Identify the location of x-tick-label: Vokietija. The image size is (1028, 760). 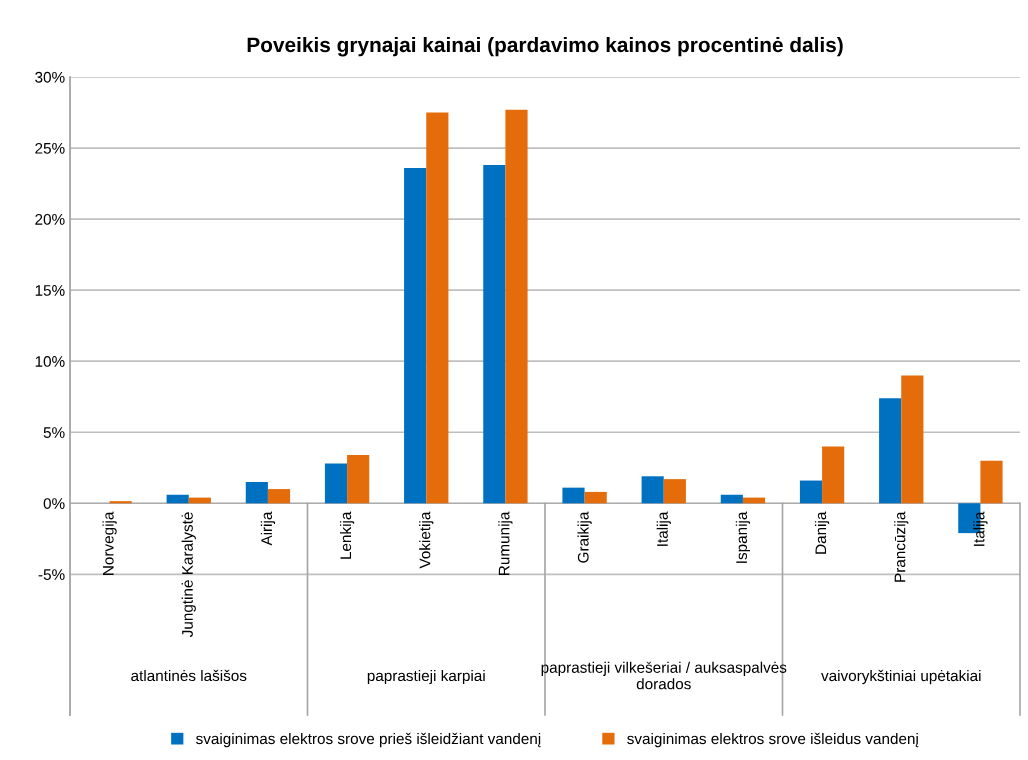
(426, 540).